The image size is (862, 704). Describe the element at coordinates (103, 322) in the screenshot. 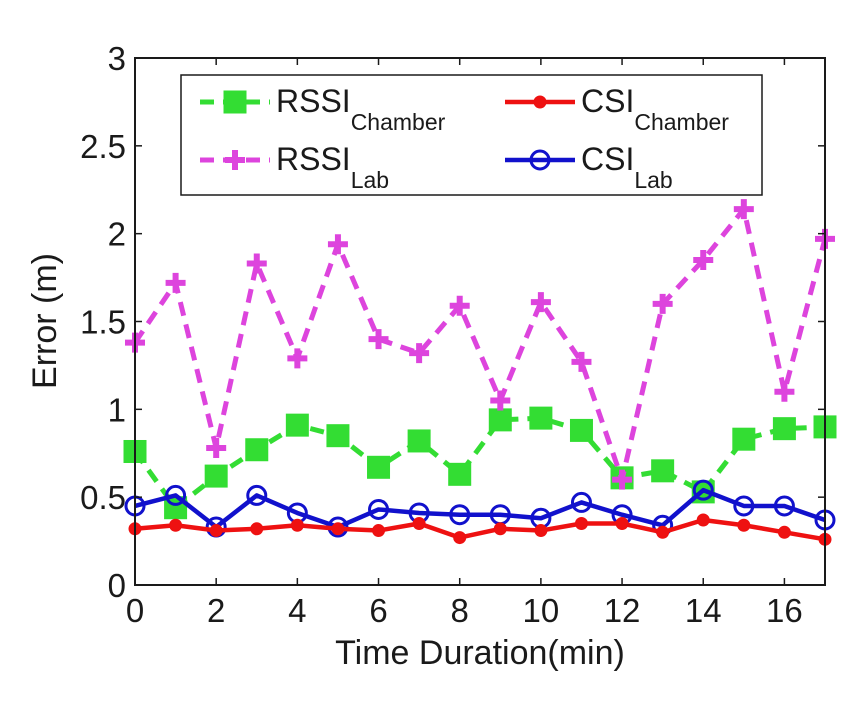

I see `y-tick-label: 1.5` at that location.